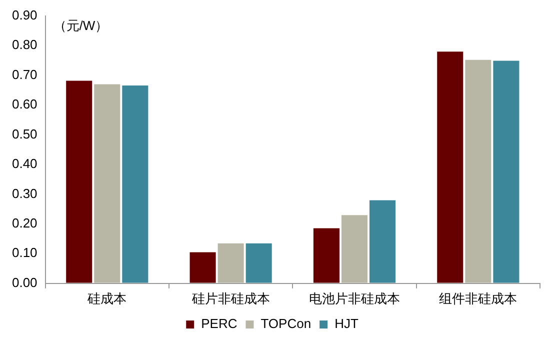 The width and height of the screenshot is (550, 345). Describe the element at coordinates (25, 282) in the screenshot. I see `y-tick-label: 0.00` at that location.